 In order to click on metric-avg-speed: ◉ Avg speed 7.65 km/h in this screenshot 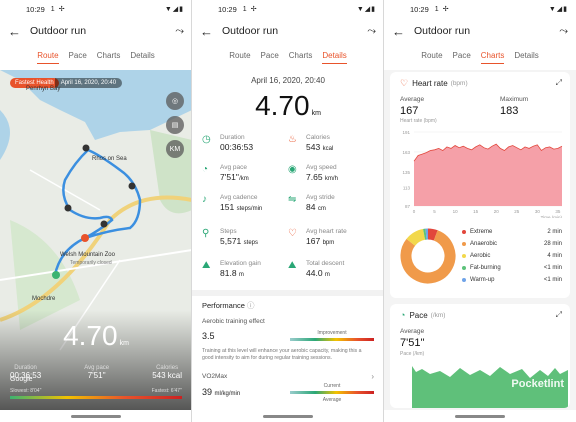, I will do `click(333, 177)`.